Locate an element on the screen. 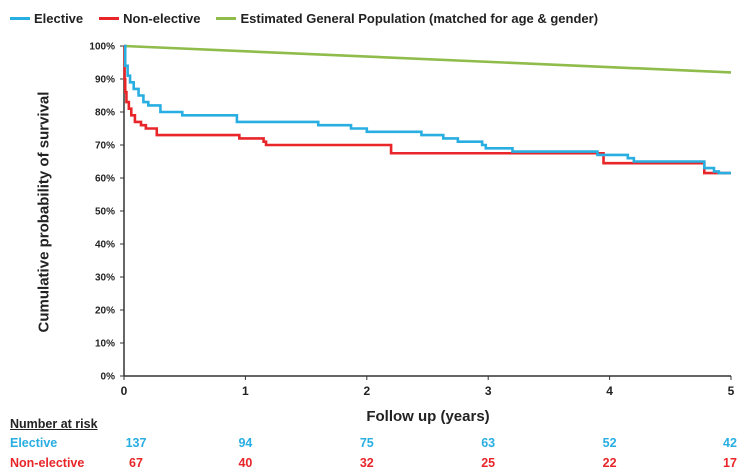 The height and width of the screenshot is (475, 745). legend-item-elective: Elective is located at coordinates (46, 18).